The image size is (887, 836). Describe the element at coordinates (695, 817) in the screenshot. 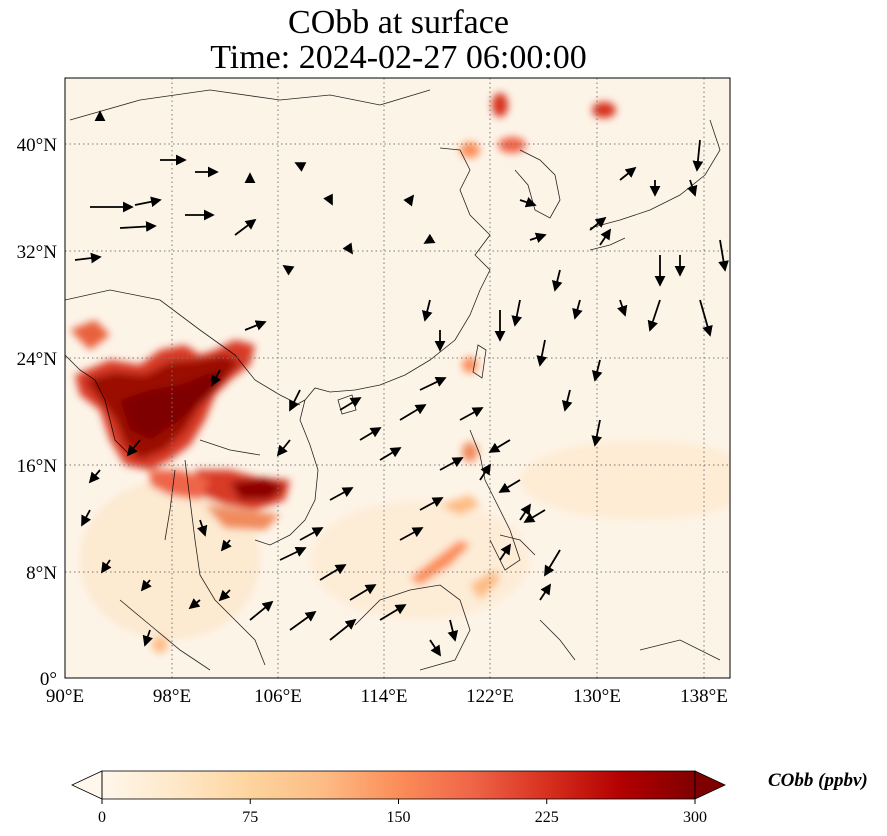

I see `colorbar-tick-label: 300` at that location.